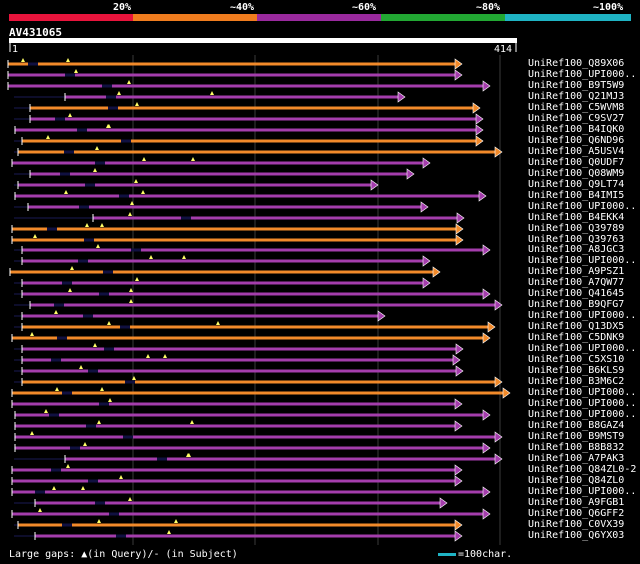  Describe the element at coordinates (475, 554) in the screenshot. I see `scale-legend: =100char.` at that location.